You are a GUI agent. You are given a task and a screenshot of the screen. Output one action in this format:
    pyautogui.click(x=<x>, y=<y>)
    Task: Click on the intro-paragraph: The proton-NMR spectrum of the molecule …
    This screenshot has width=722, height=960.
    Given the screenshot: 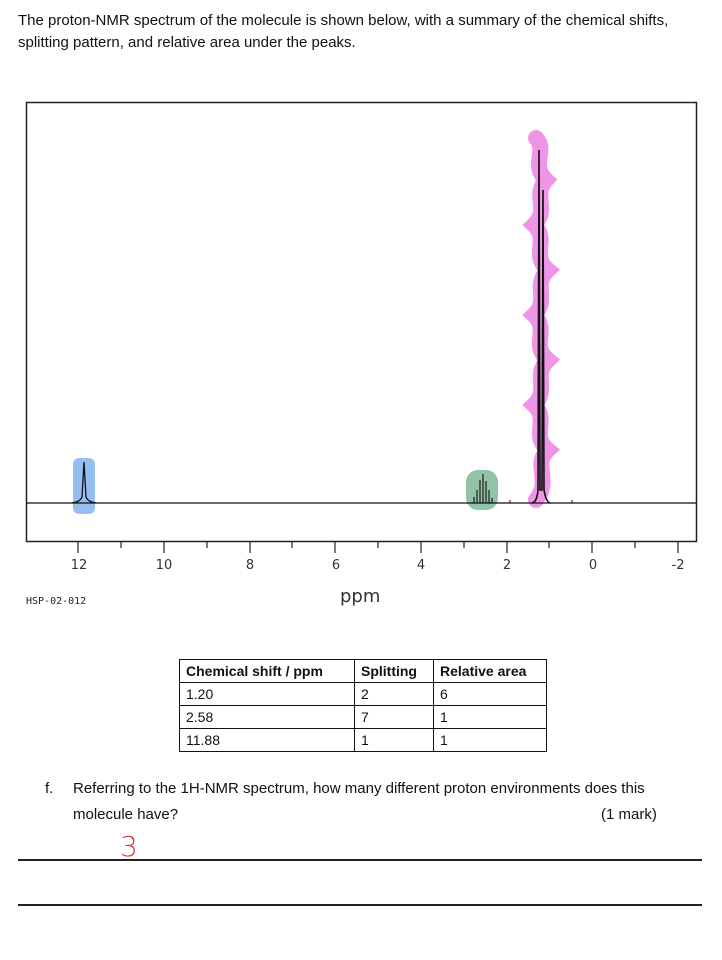 What is the action you would take?
    pyautogui.click(x=343, y=31)
    